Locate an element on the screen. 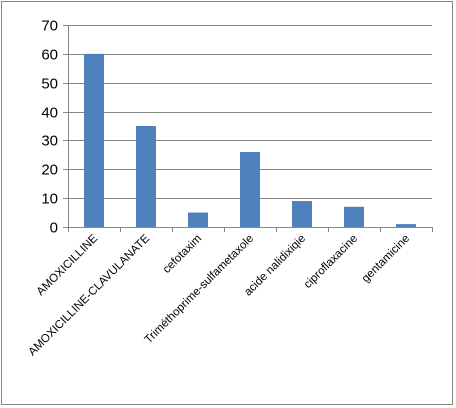 The width and height of the screenshot is (456, 408). y-tick-label: 60 is located at coordinates (49, 55).